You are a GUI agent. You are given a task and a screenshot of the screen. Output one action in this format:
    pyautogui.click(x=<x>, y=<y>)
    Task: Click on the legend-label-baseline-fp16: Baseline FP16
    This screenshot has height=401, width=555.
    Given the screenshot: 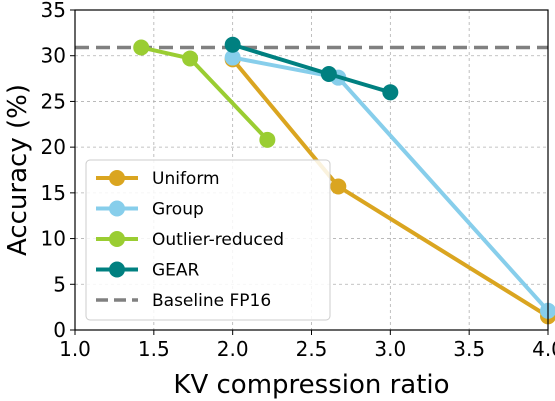 What is the action you would take?
    pyautogui.click(x=211, y=301)
    